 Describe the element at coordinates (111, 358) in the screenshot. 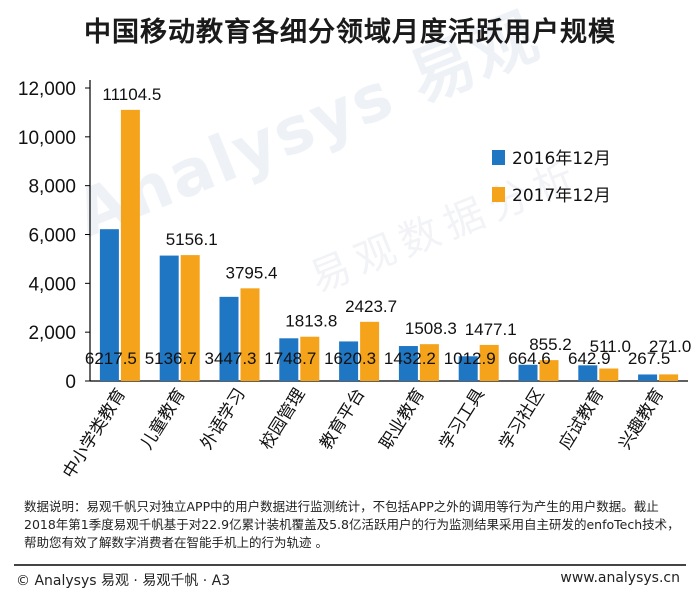

I see `data-label-2016: 6217.5` at that location.